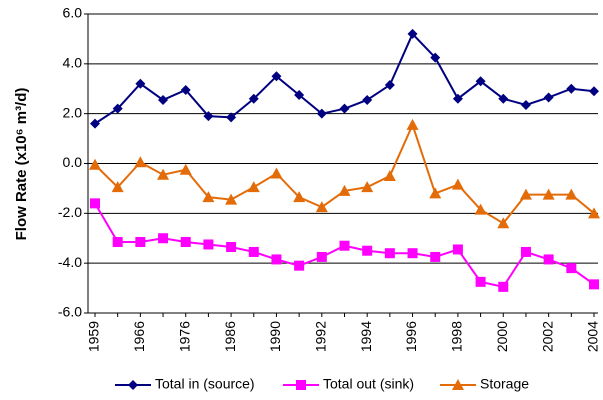 This screenshot has width=603, height=400. What do you see at coordinates (70, 262) in the screenshot?
I see `y-tick-label: -4.0` at bounding box center [70, 262].